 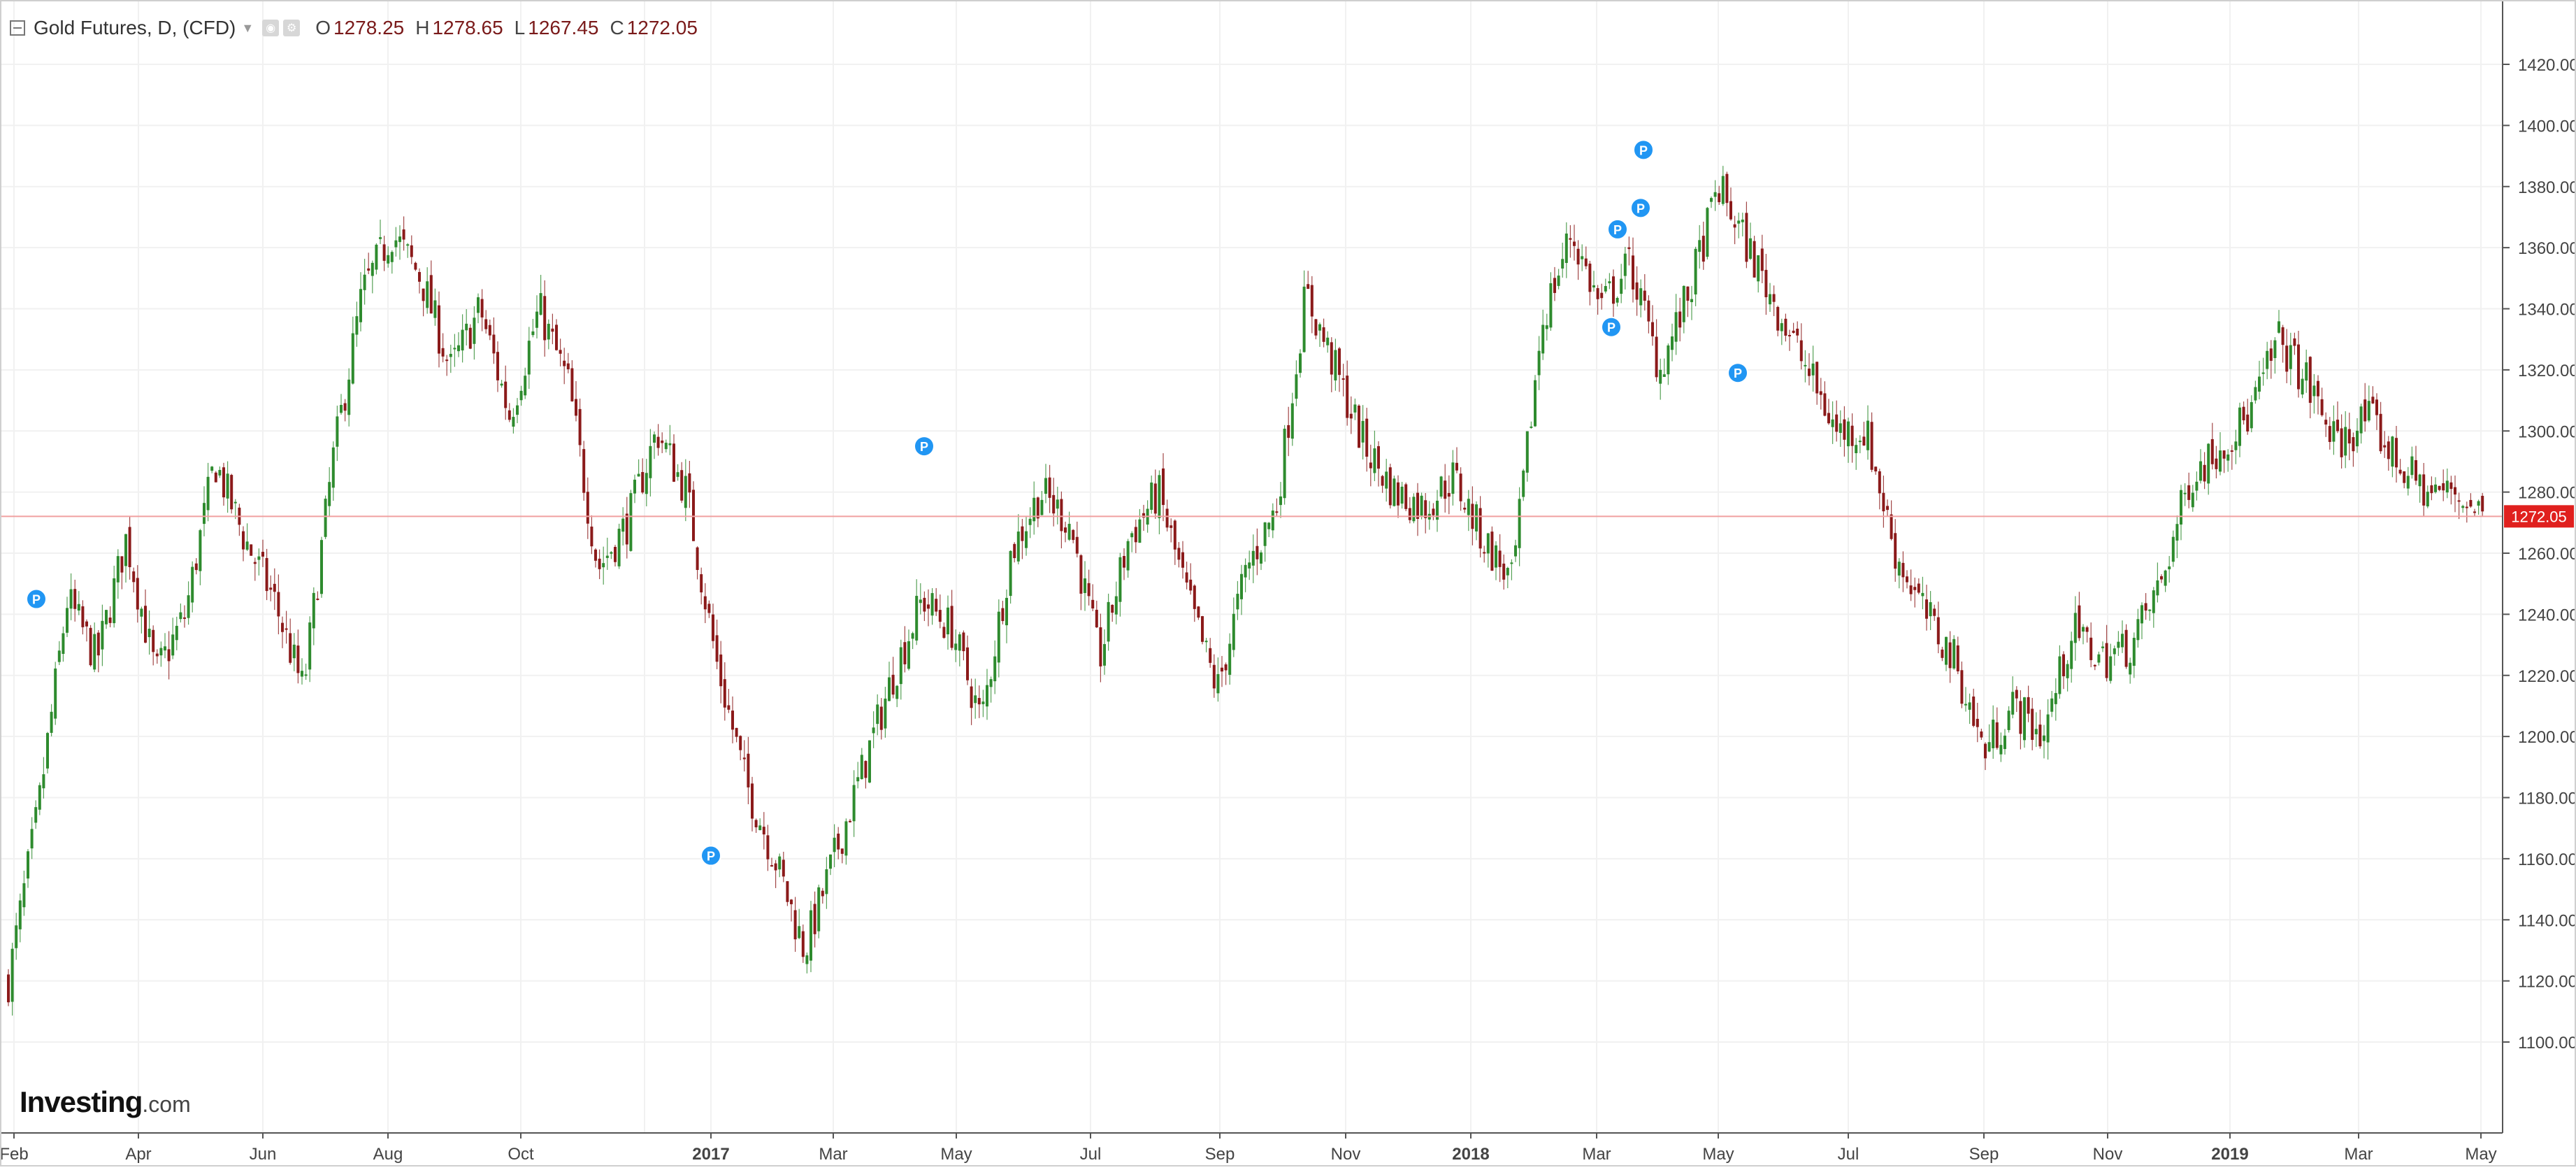 I want to click on marker-p-icon, so click(x=36, y=599).